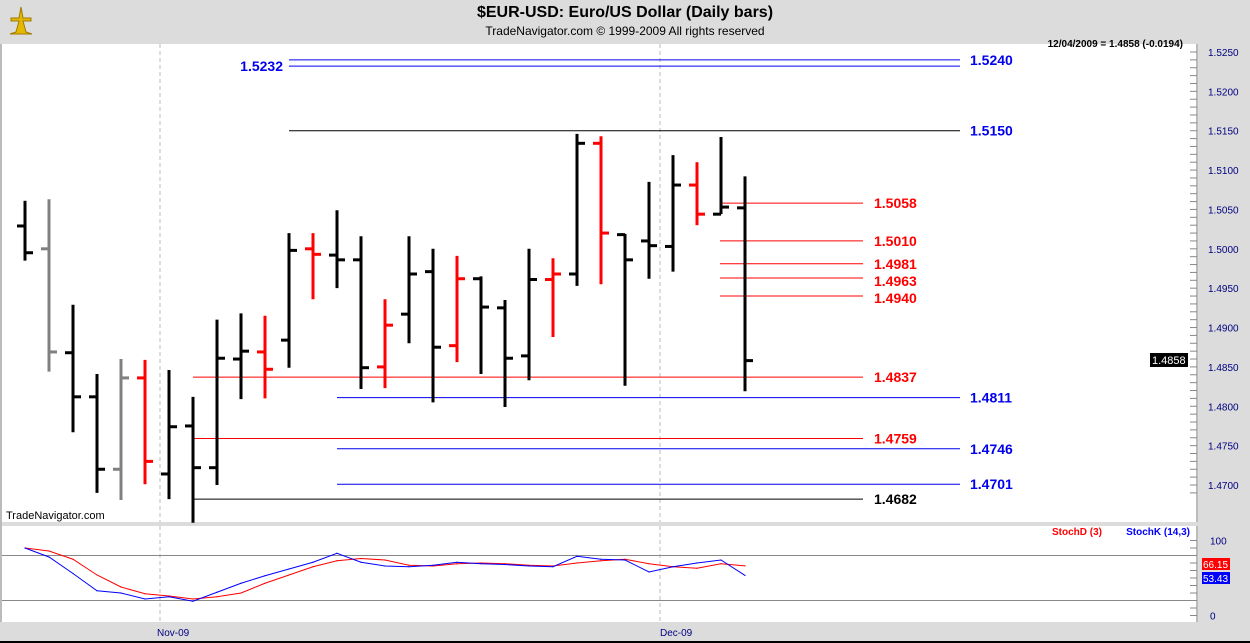 This screenshot has width=1250, height=643. I want to click on stochd-last-box, so click(1216, 564).